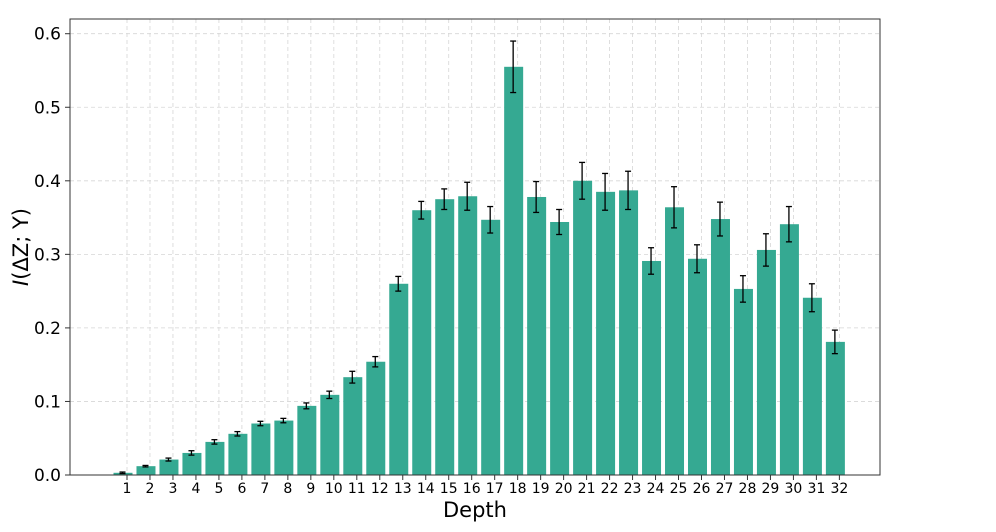 The image size is (996, 532). I want to click on y-tick-label: 0.1, so click(47, 402).